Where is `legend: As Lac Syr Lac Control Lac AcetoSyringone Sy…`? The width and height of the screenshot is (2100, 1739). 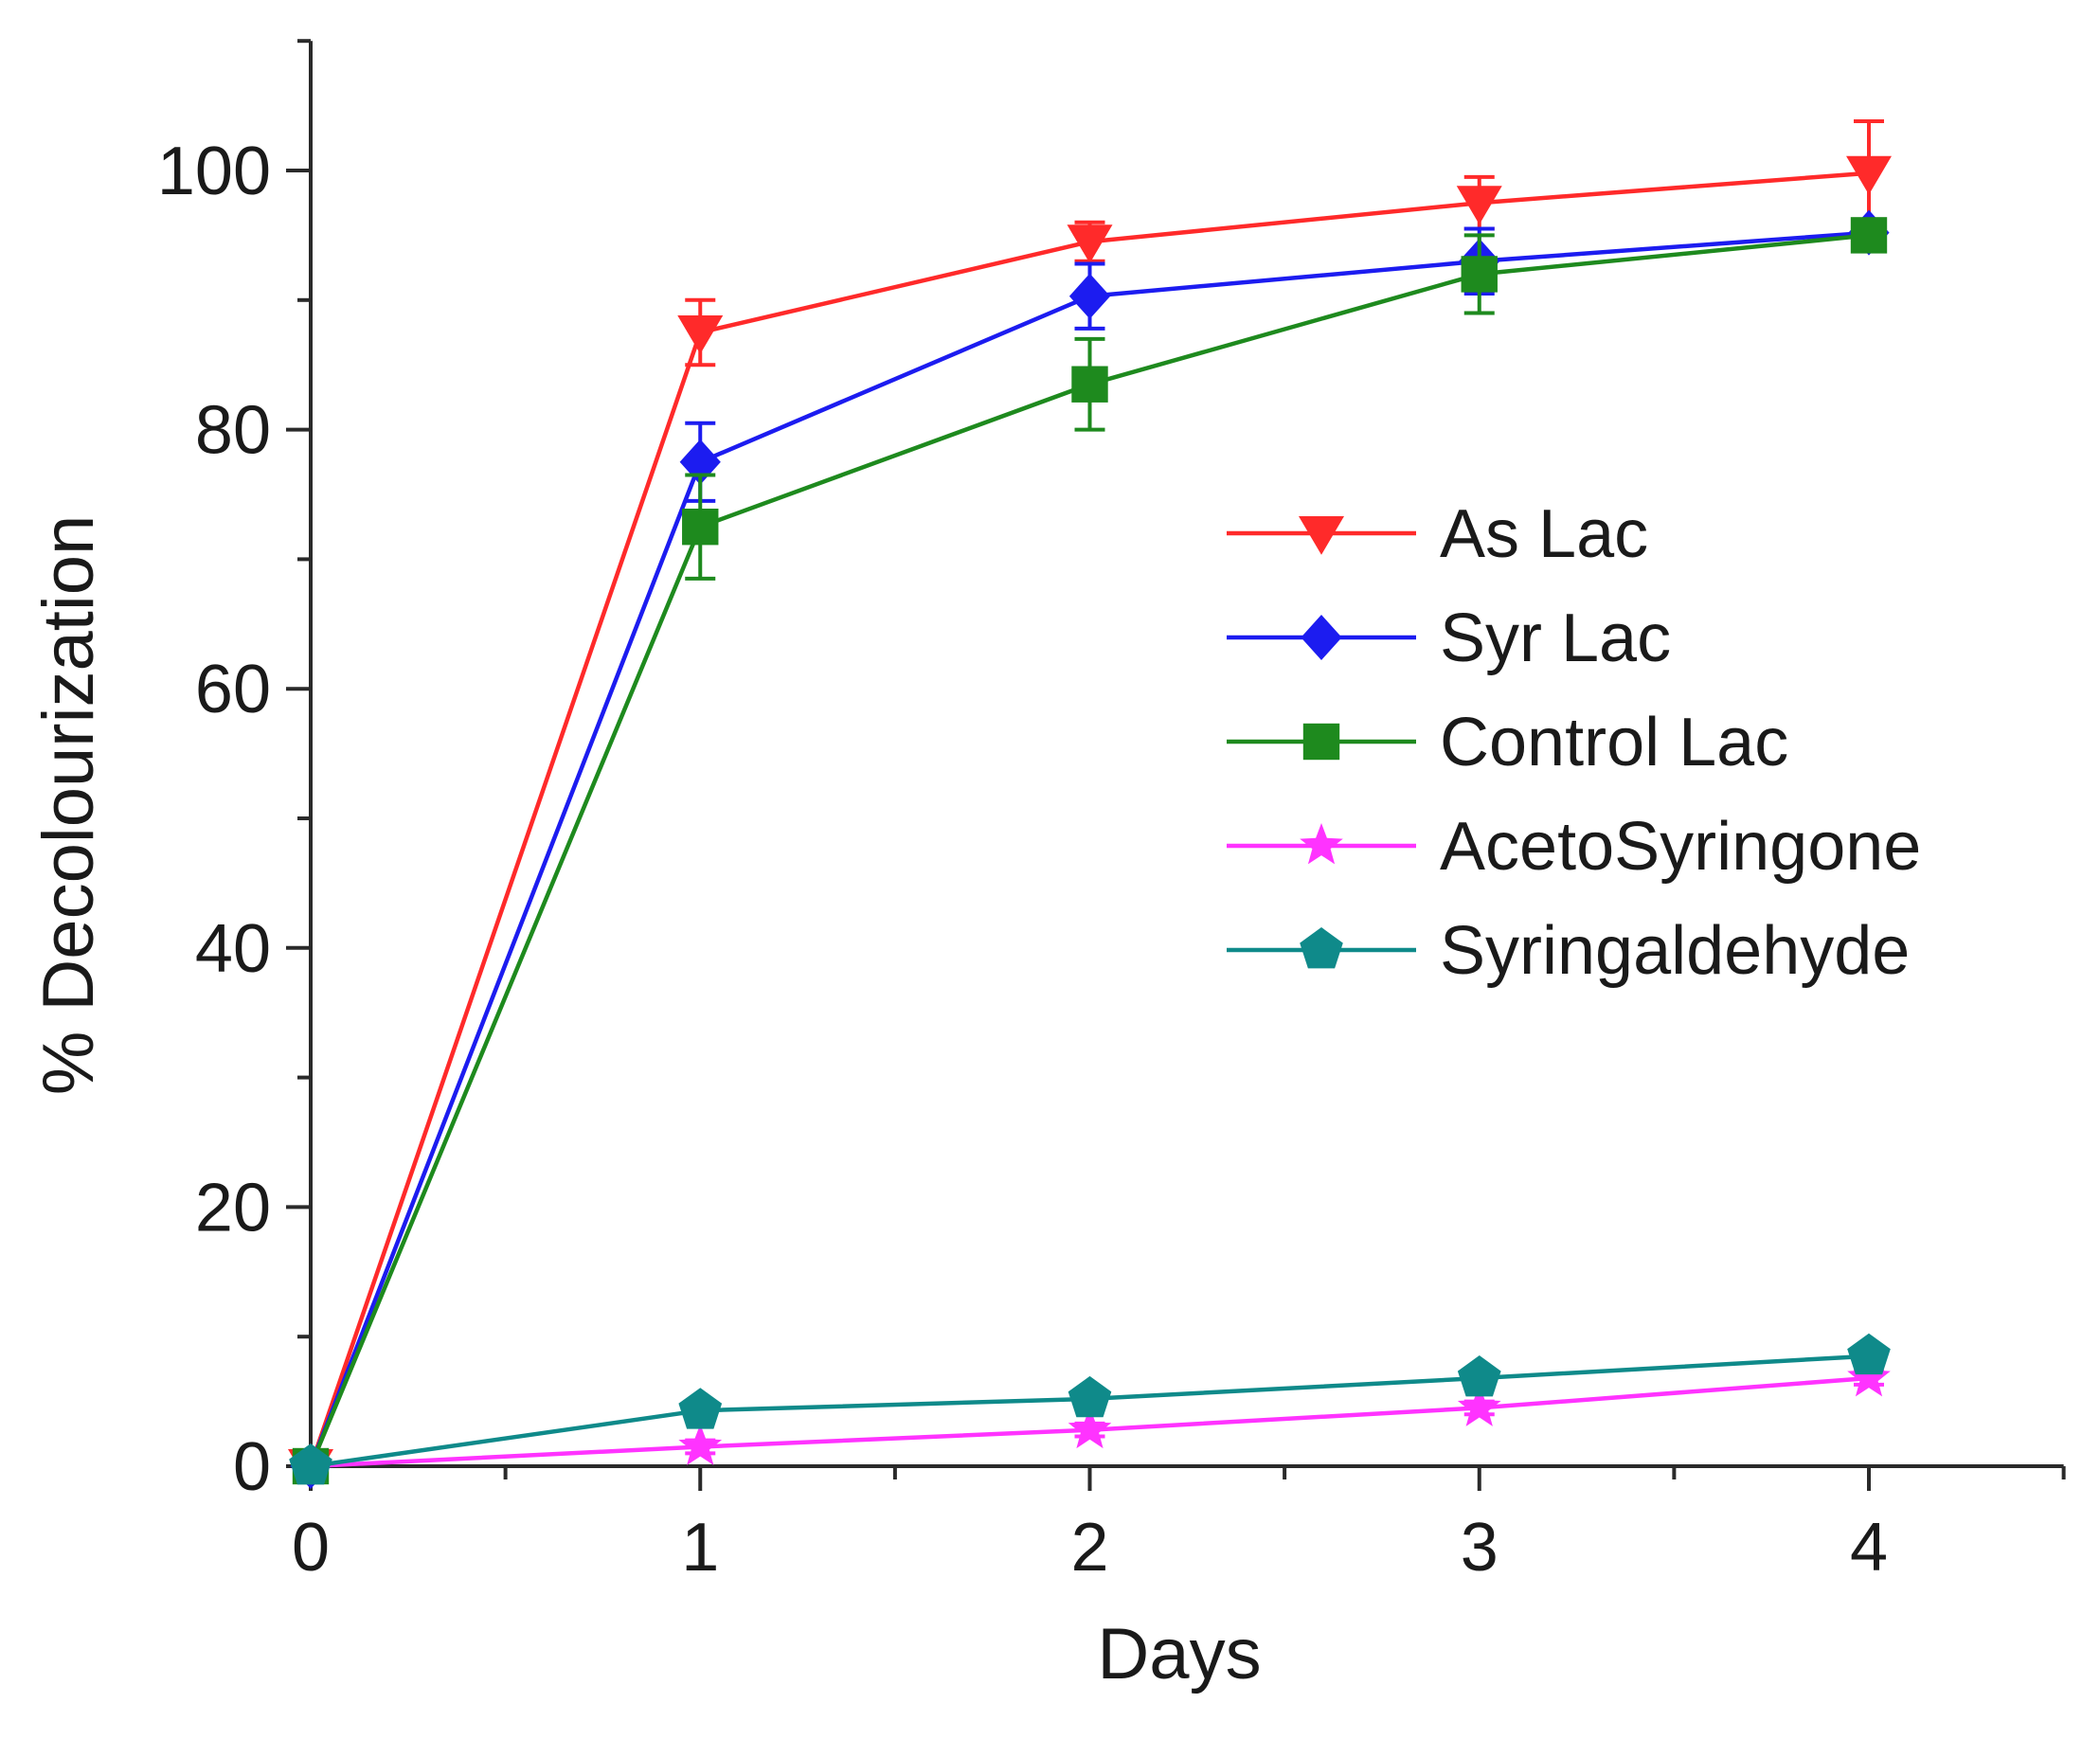 legend: As Lac Syr Lac Control Lac AcetoSyringone Sy… is located at coordinates (1574, 742).